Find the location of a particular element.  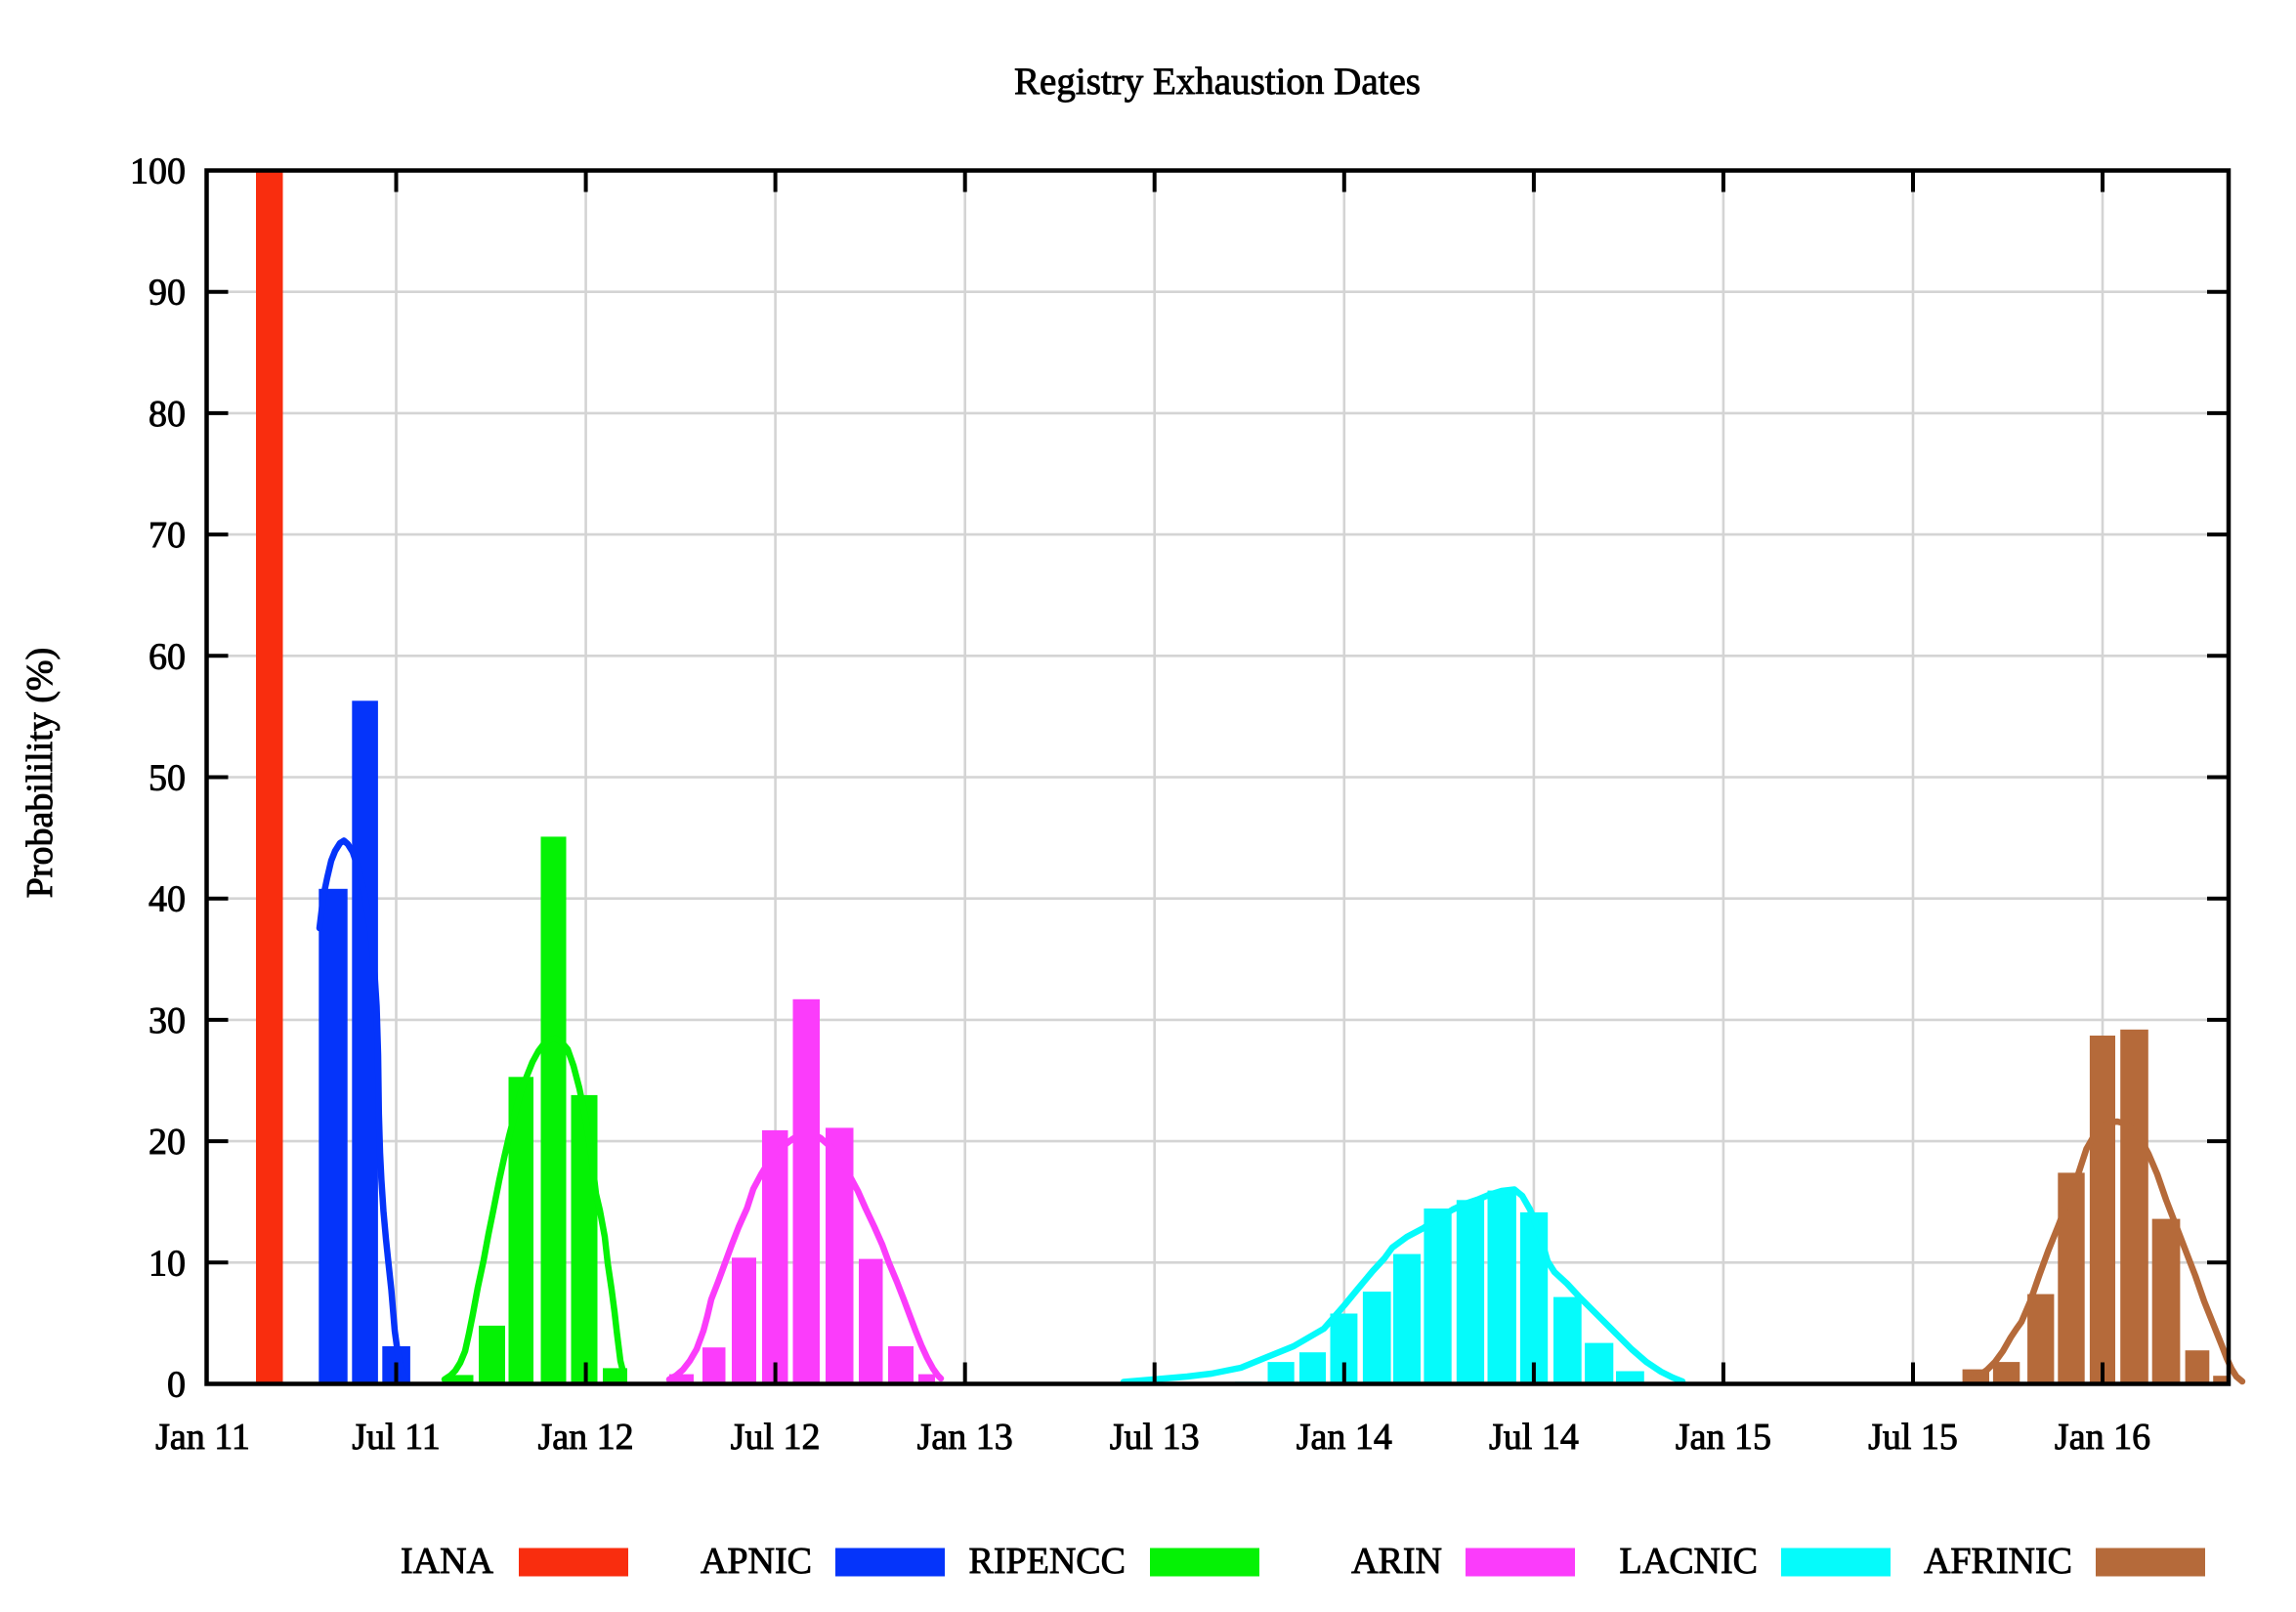

svg-text: RIPENCC is located at coordinates (1048, 1561).